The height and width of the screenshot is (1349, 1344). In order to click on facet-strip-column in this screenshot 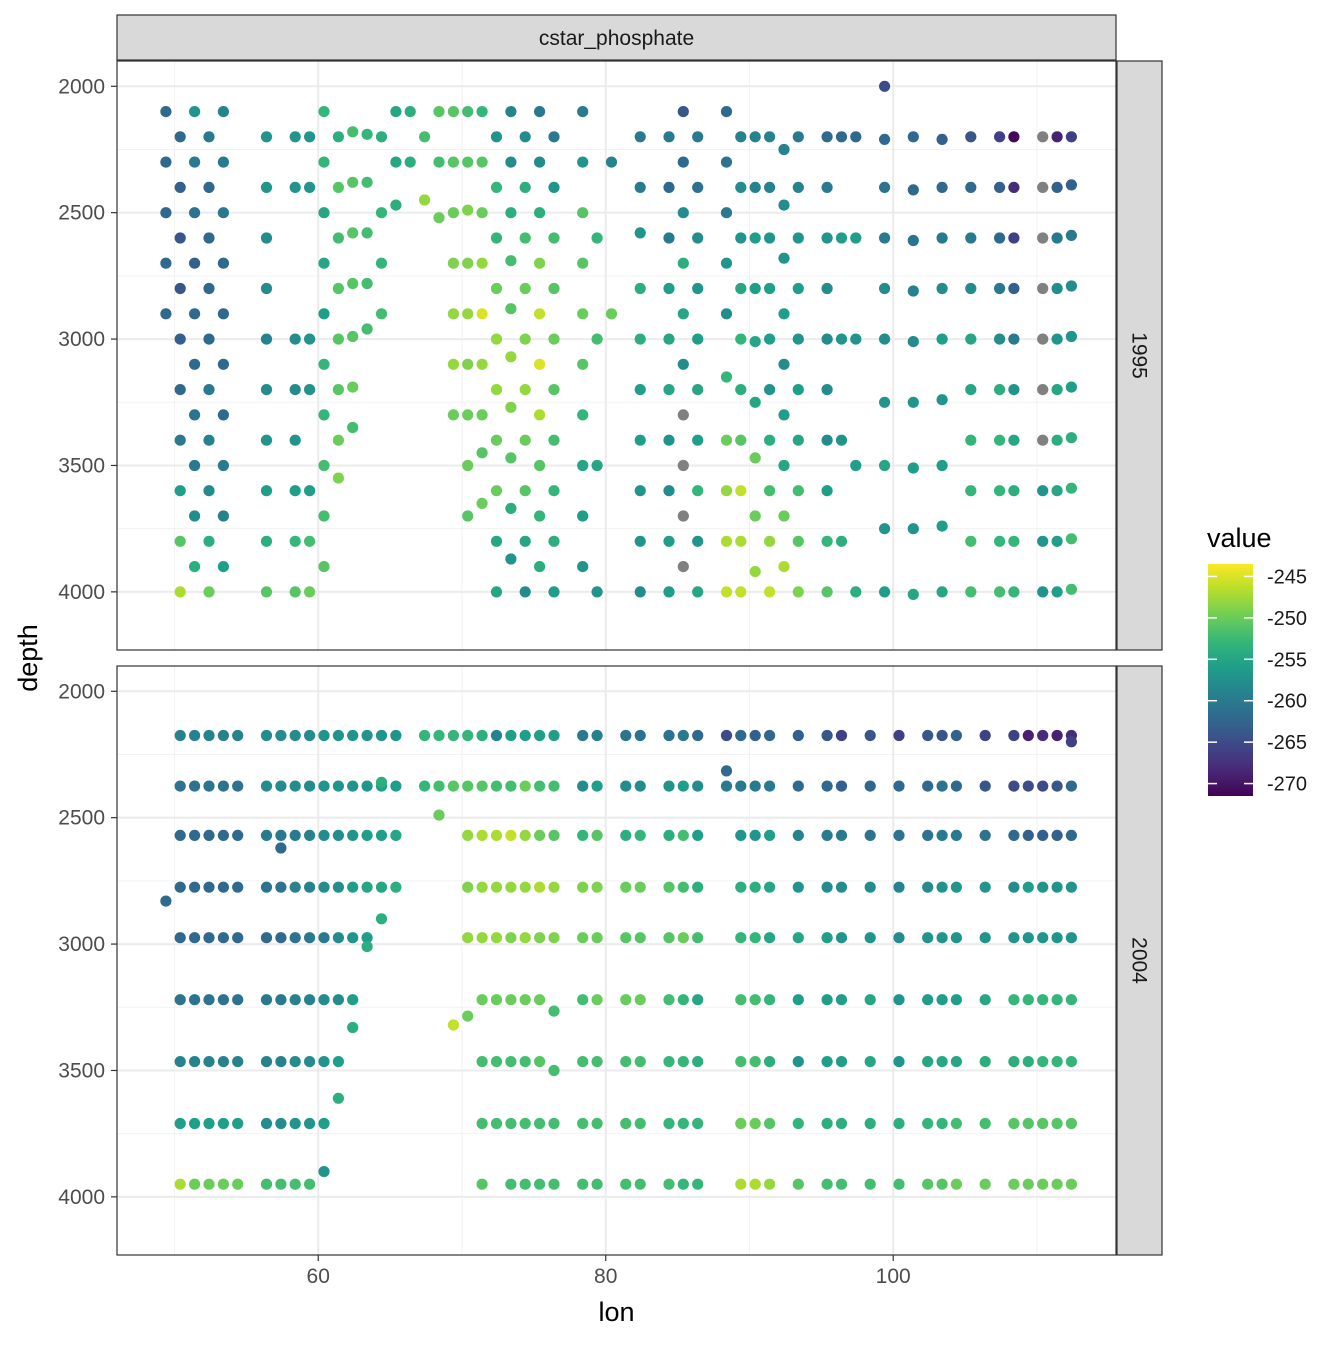, I will do `click(616, 37)`.